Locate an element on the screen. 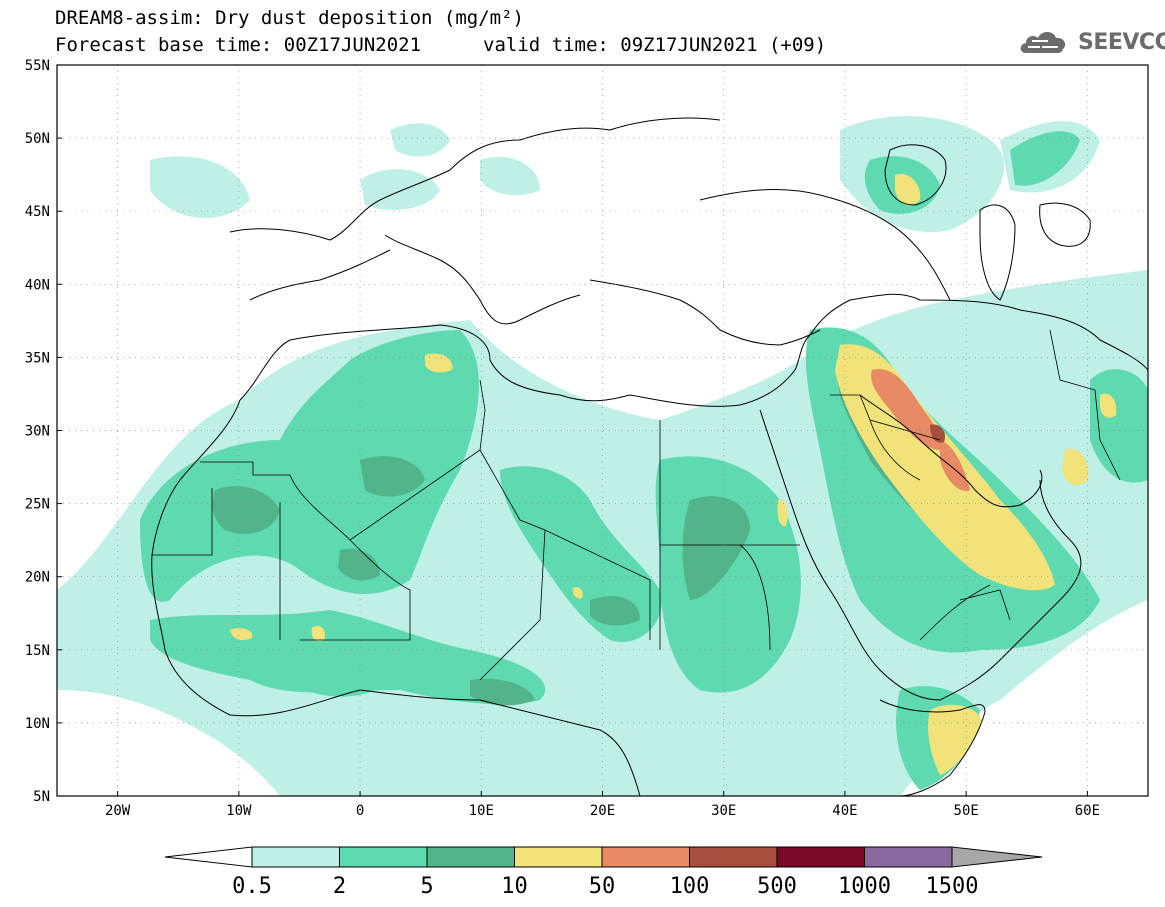 The height and width of the screenshot is (907, 1165). lon-label: 20W is located at coordinates (118, 811).